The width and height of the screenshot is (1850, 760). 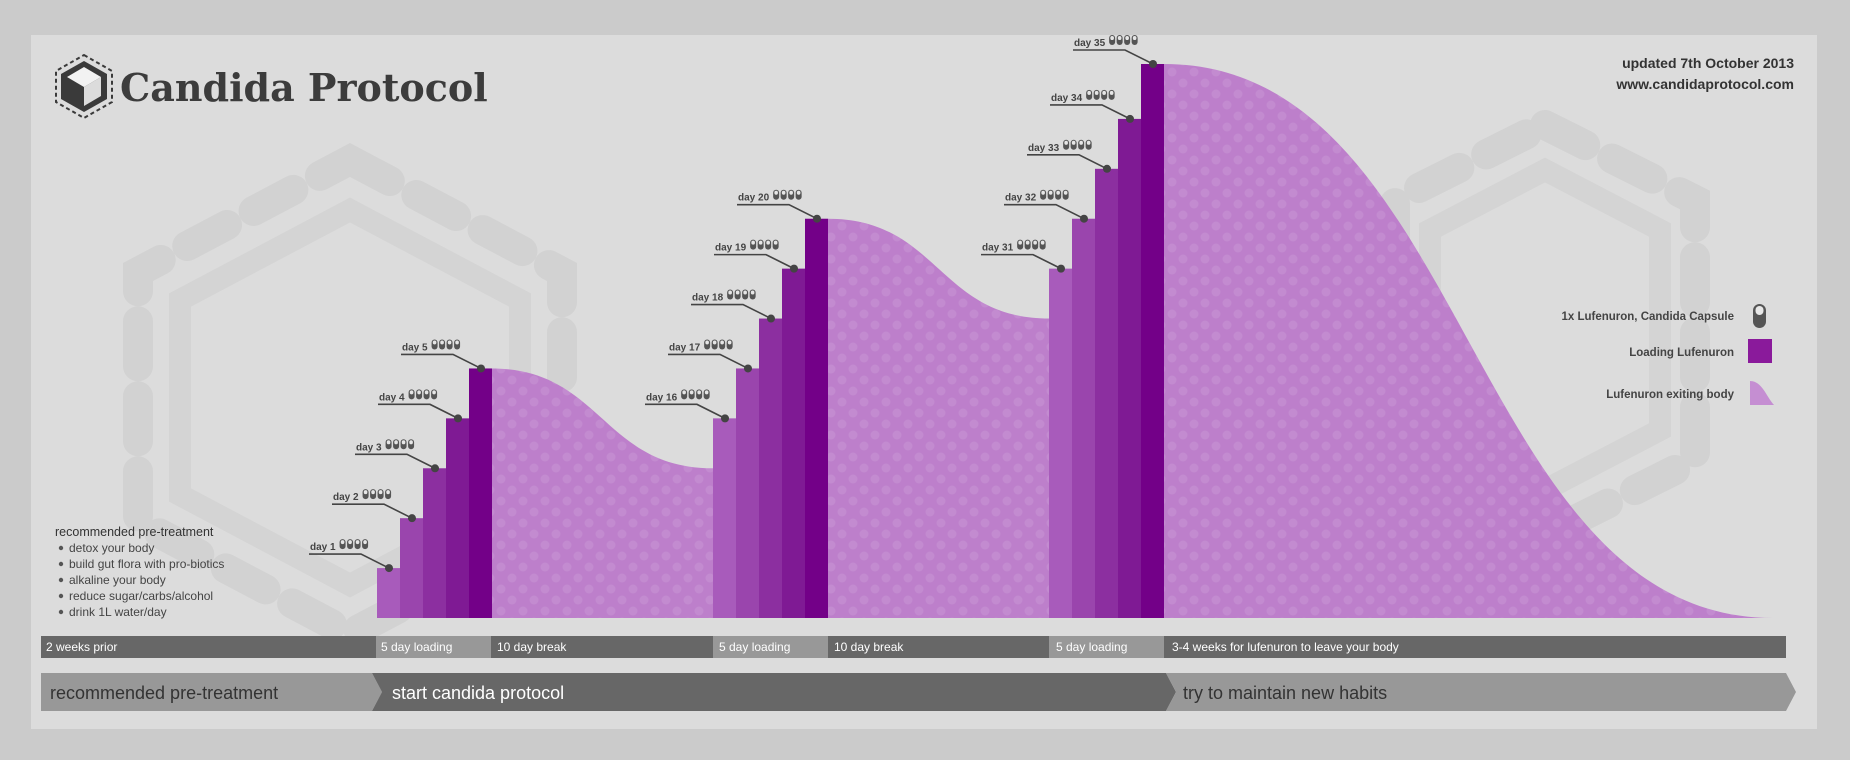 I want to click on phase-arrow-protocol, so click(x=774, y=692).